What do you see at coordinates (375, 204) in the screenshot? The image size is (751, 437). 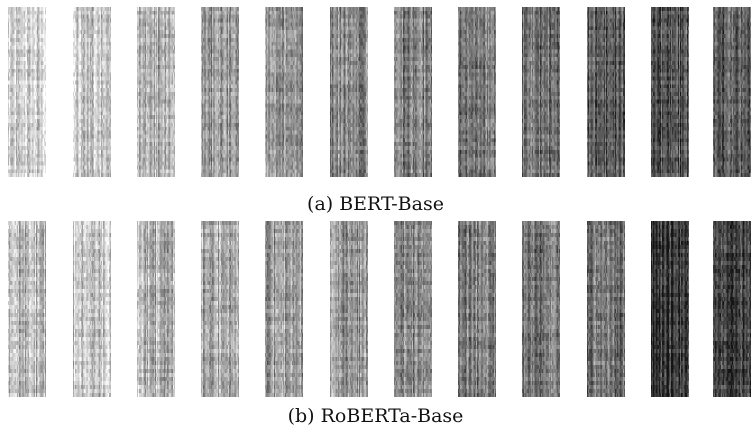 I see `panel-a-caption: (a) BERT-Base` at bounding box center [375, 204].